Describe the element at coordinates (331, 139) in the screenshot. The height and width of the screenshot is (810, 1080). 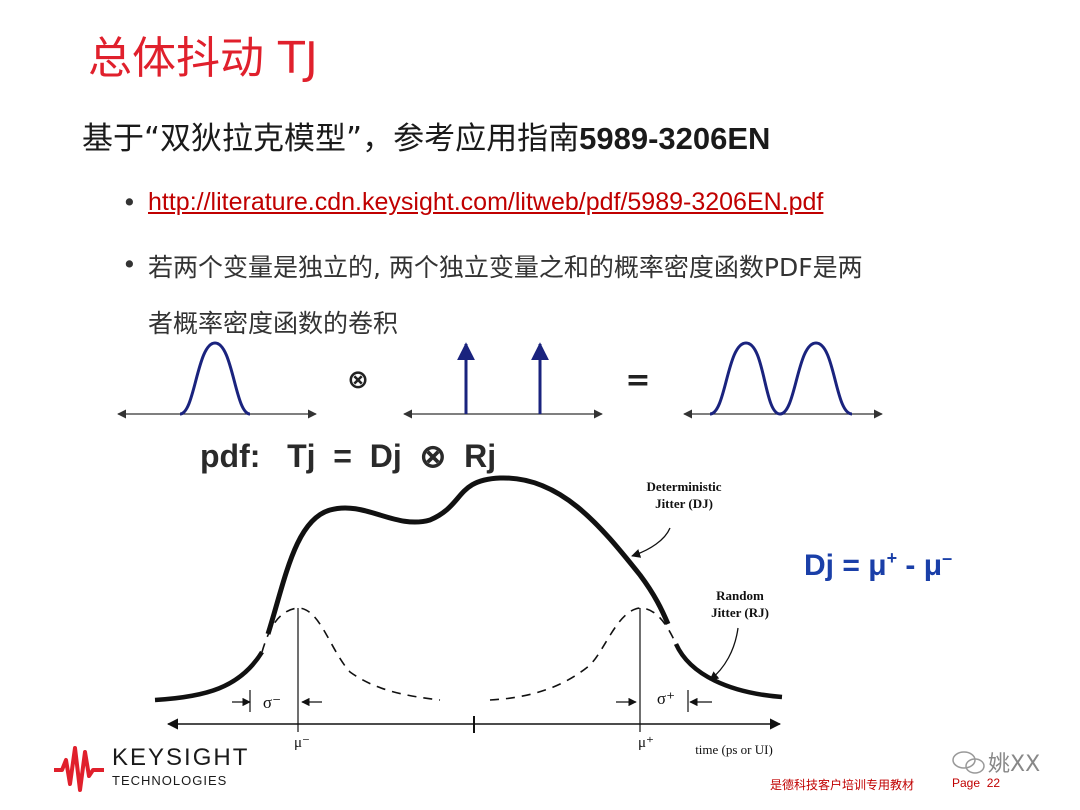
I see `subtitle-chinese: 基于“双狄拉克模型”，参考应用指南` at that location.